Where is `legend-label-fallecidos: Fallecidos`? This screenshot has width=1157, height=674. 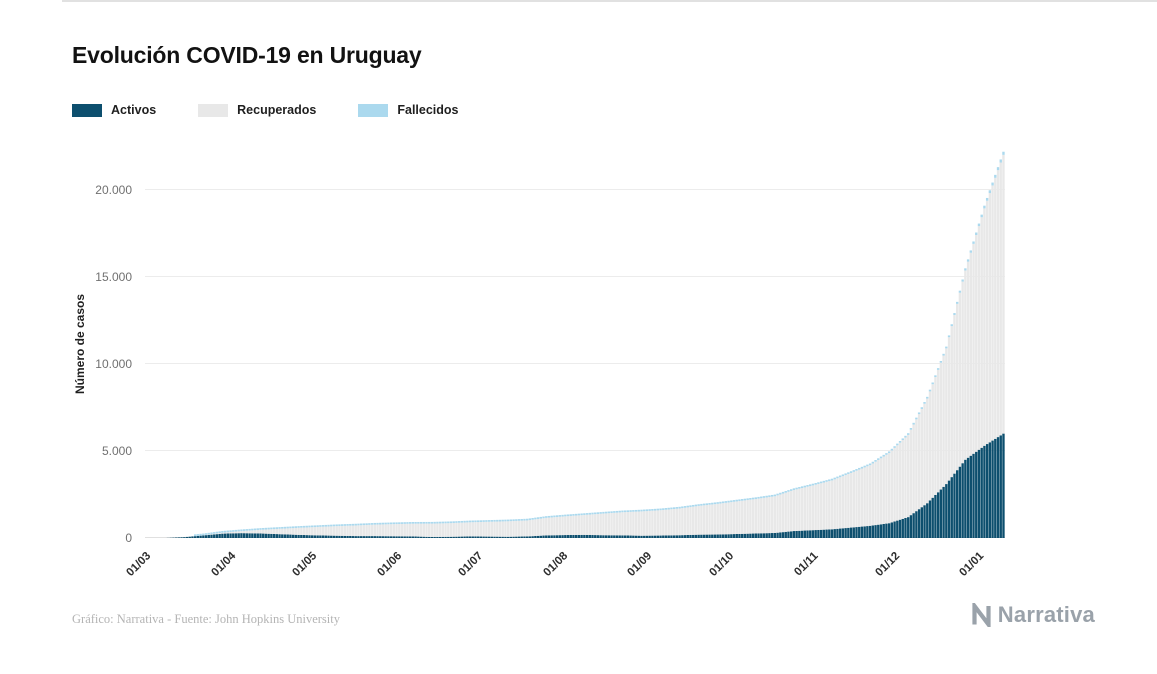 legend-label-fallecidos: Fallecidos is located at coordinates (428, 110).